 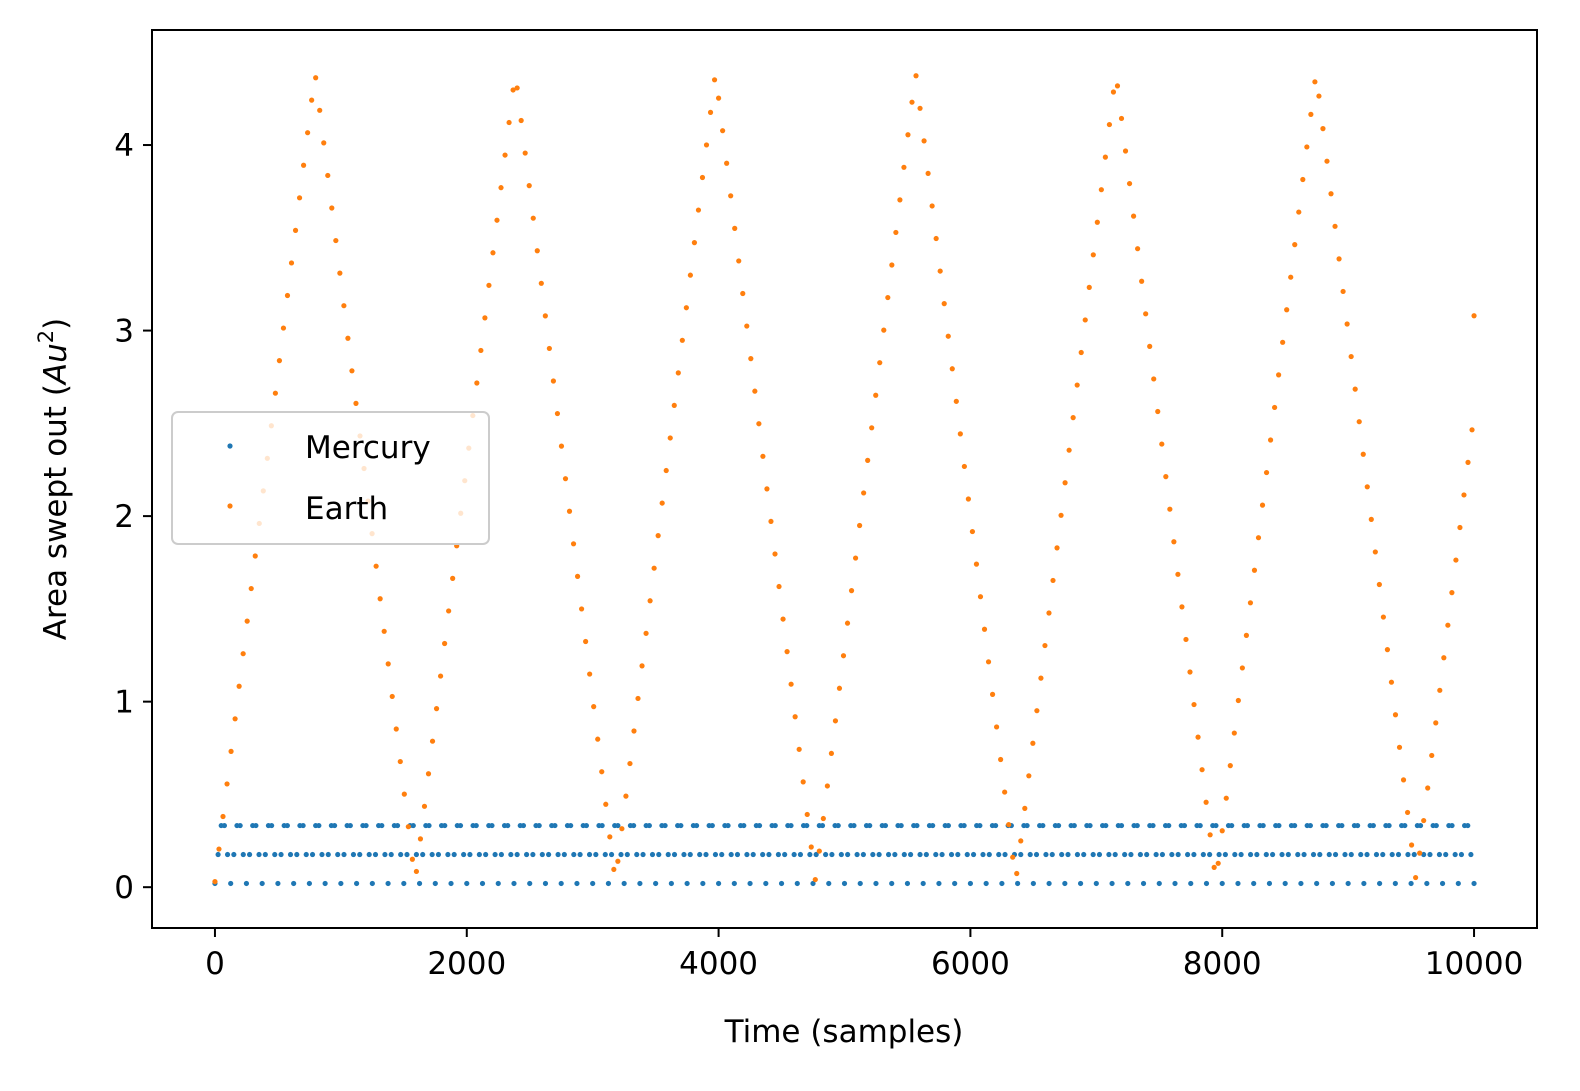 What do you see at coordinates (330, 478) in the screenshot?
I see `legend: Mercury Earth` at bounding box center [330, 478].